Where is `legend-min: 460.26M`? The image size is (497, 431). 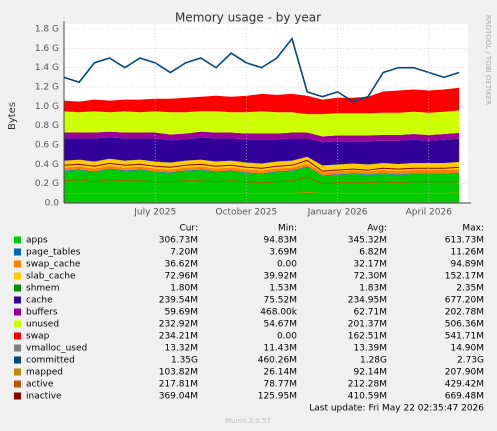
legend-min: 460.26M is located at coordinates (277, 361).